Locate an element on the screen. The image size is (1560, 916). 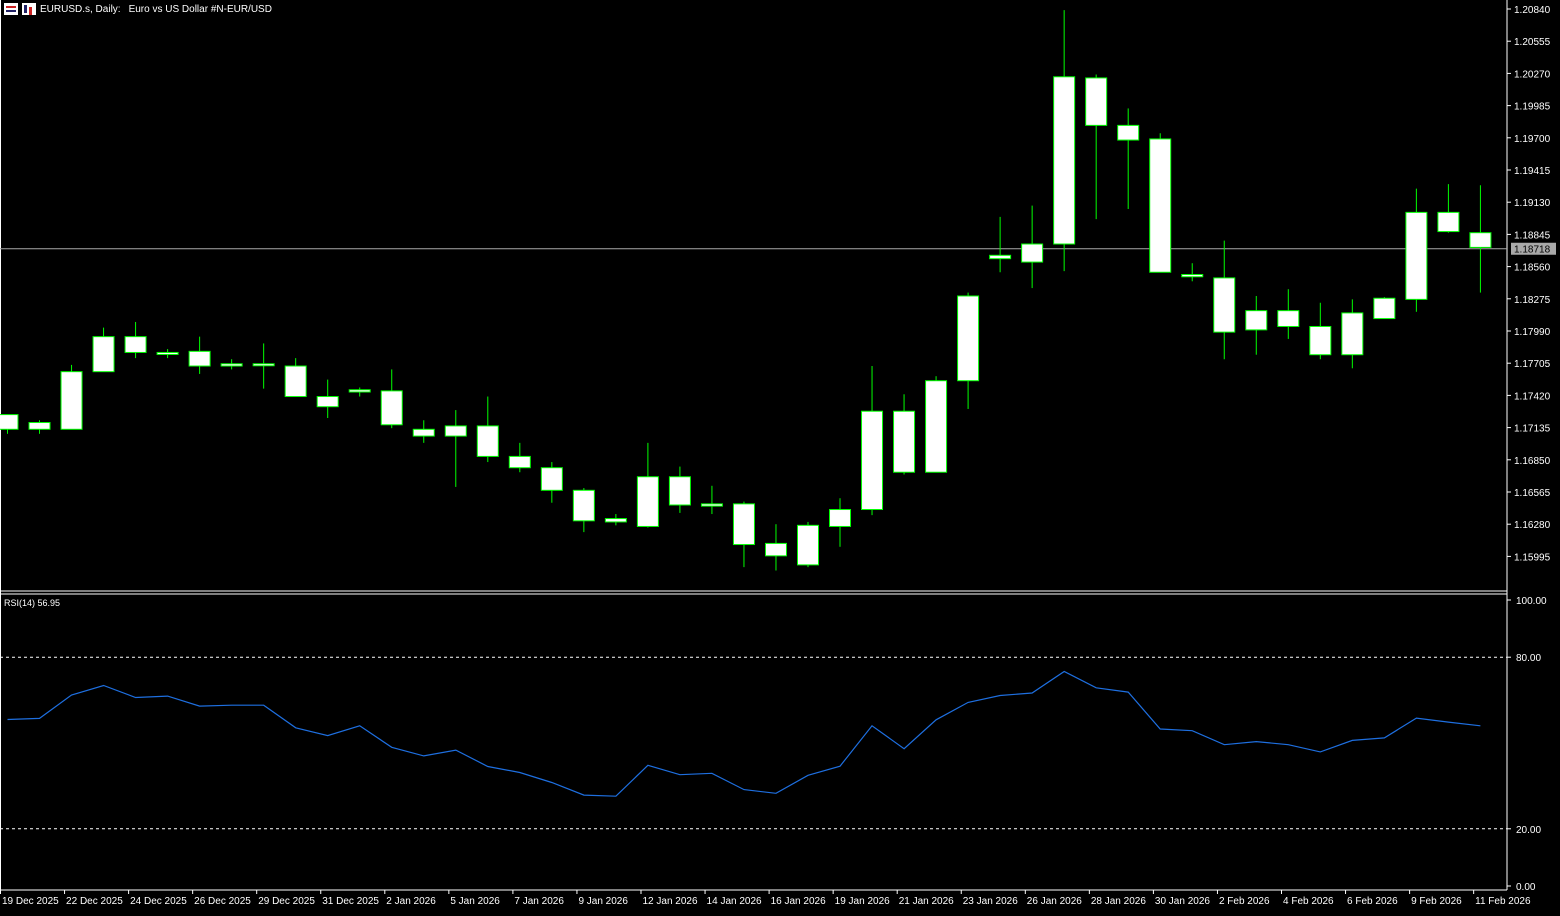
time-tick-label: 22 Dec 2025 is located at coordinates (94, 901).